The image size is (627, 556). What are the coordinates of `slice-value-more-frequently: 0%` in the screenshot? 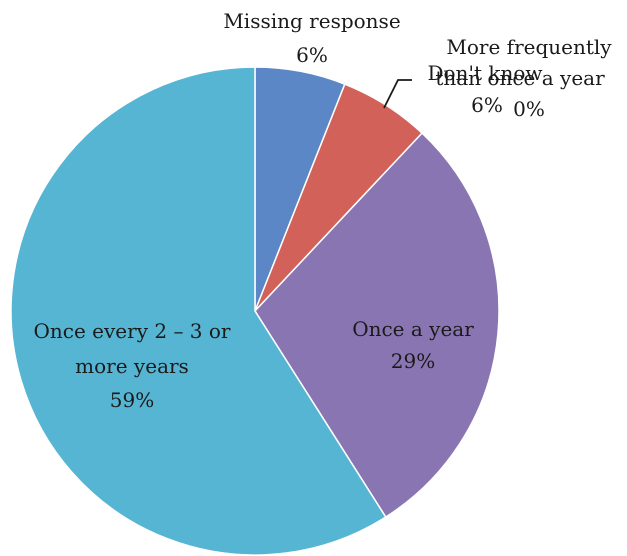 It's located at (529, 109).